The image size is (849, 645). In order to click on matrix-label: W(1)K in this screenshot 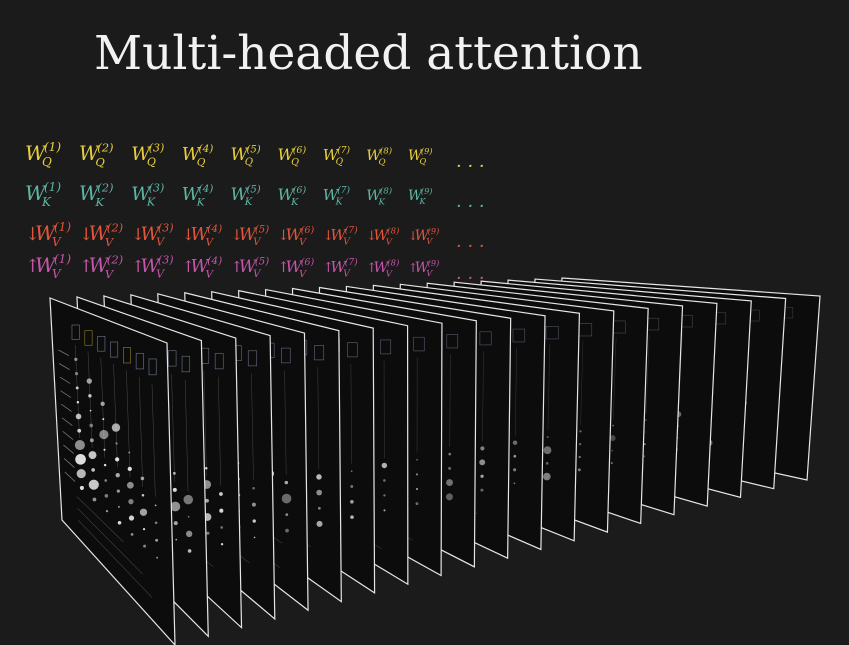, I will do `click(43, 194)`.